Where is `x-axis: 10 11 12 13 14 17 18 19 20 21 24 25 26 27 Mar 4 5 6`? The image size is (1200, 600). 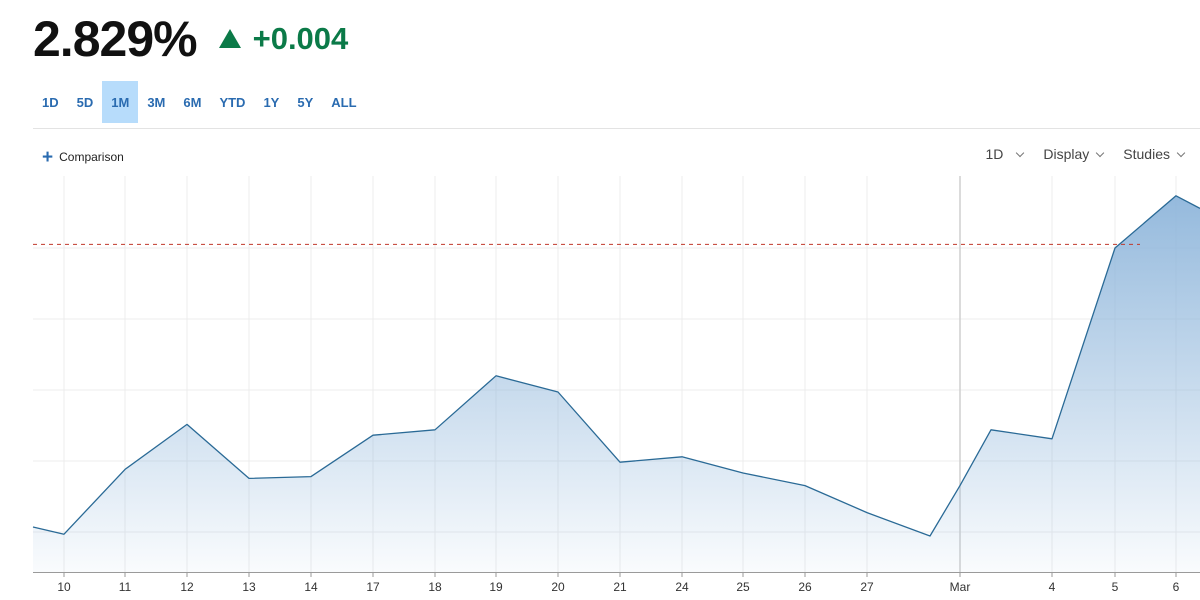
x-axis: 10 11 12 13 14 17 18 19 20 21 24 25 26 27 Mar 4 5 6 is located at coordinates (616, 583).